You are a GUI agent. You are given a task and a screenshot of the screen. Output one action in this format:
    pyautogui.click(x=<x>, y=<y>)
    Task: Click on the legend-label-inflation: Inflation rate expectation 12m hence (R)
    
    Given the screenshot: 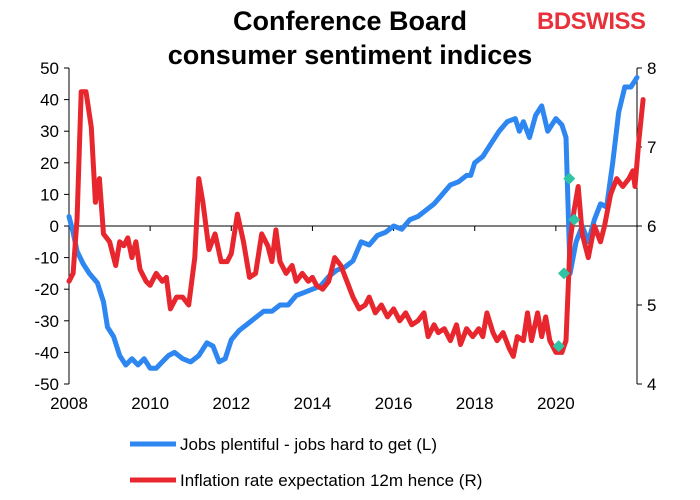 What is the action you would take?
    pyautogui.click(x=331, y=480)
    